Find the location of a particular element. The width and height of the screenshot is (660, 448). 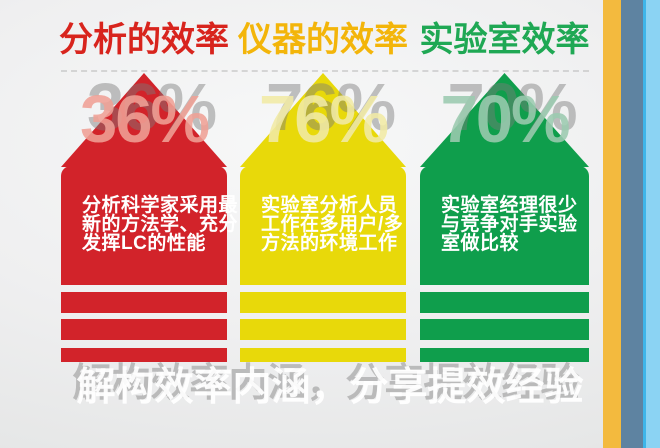

percentage-text: 70% is located at coordinates (505, 119).